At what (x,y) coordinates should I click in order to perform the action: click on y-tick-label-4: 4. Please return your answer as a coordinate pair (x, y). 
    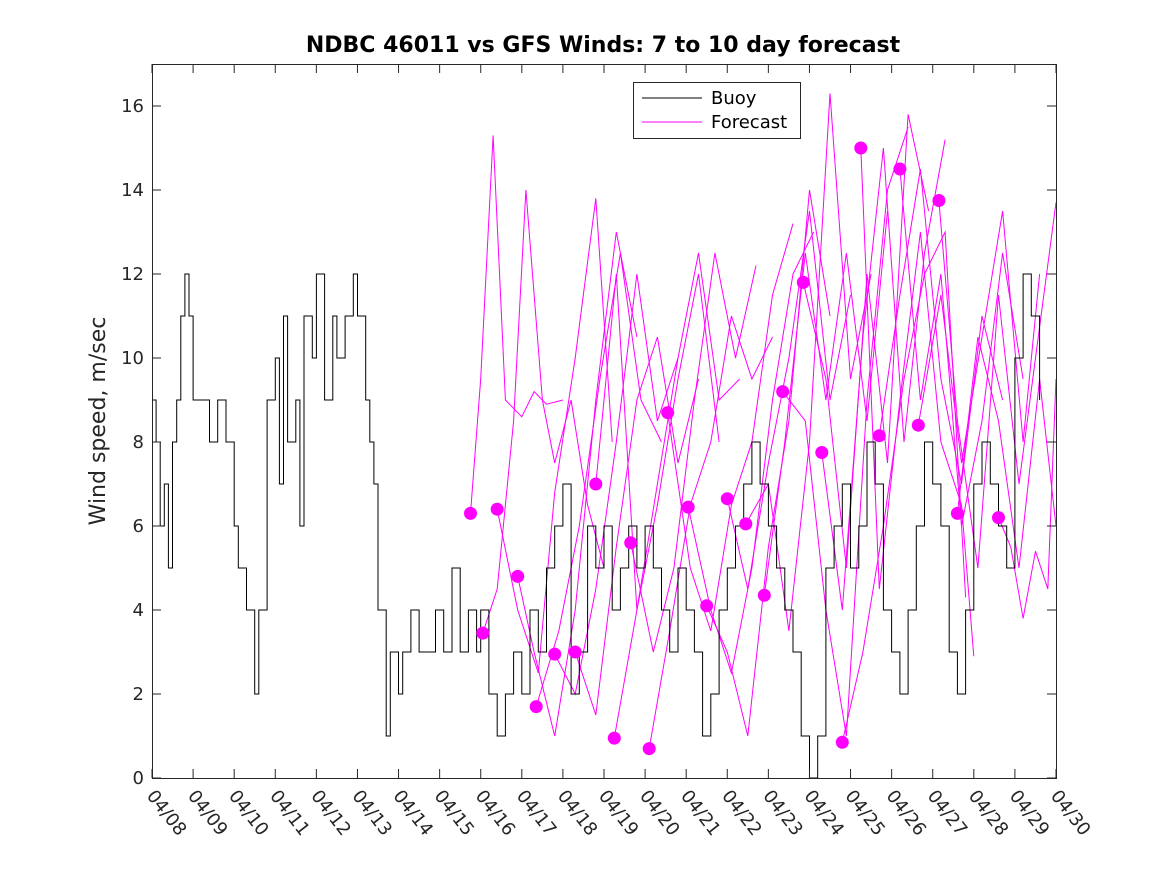
    Looking at the image, I should click on (138, 610).